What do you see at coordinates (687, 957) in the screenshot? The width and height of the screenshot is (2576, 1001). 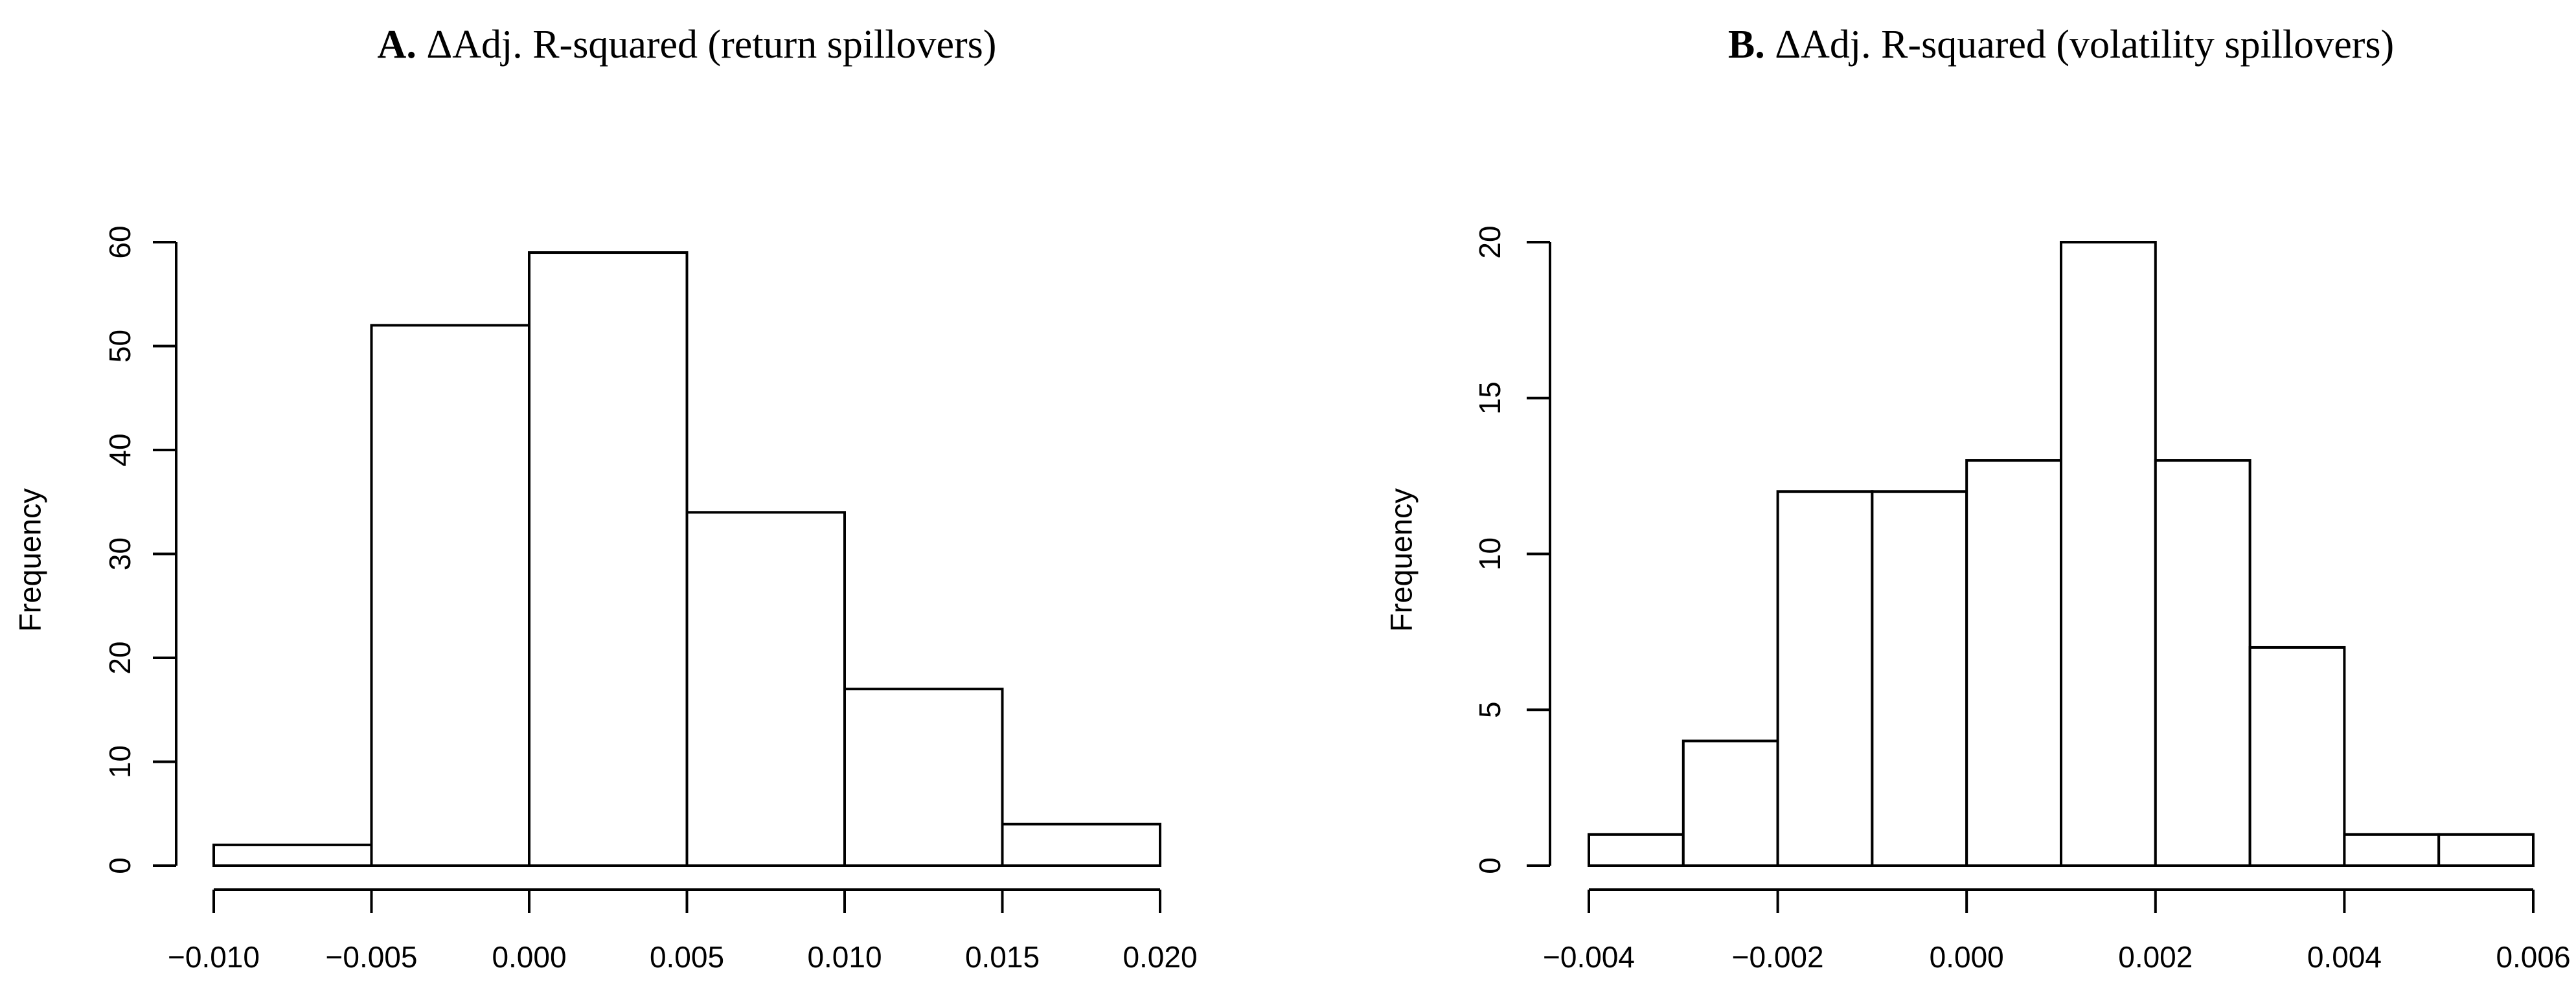 I see `x-tick-label: 0.005` at bounding box center [687, 957].